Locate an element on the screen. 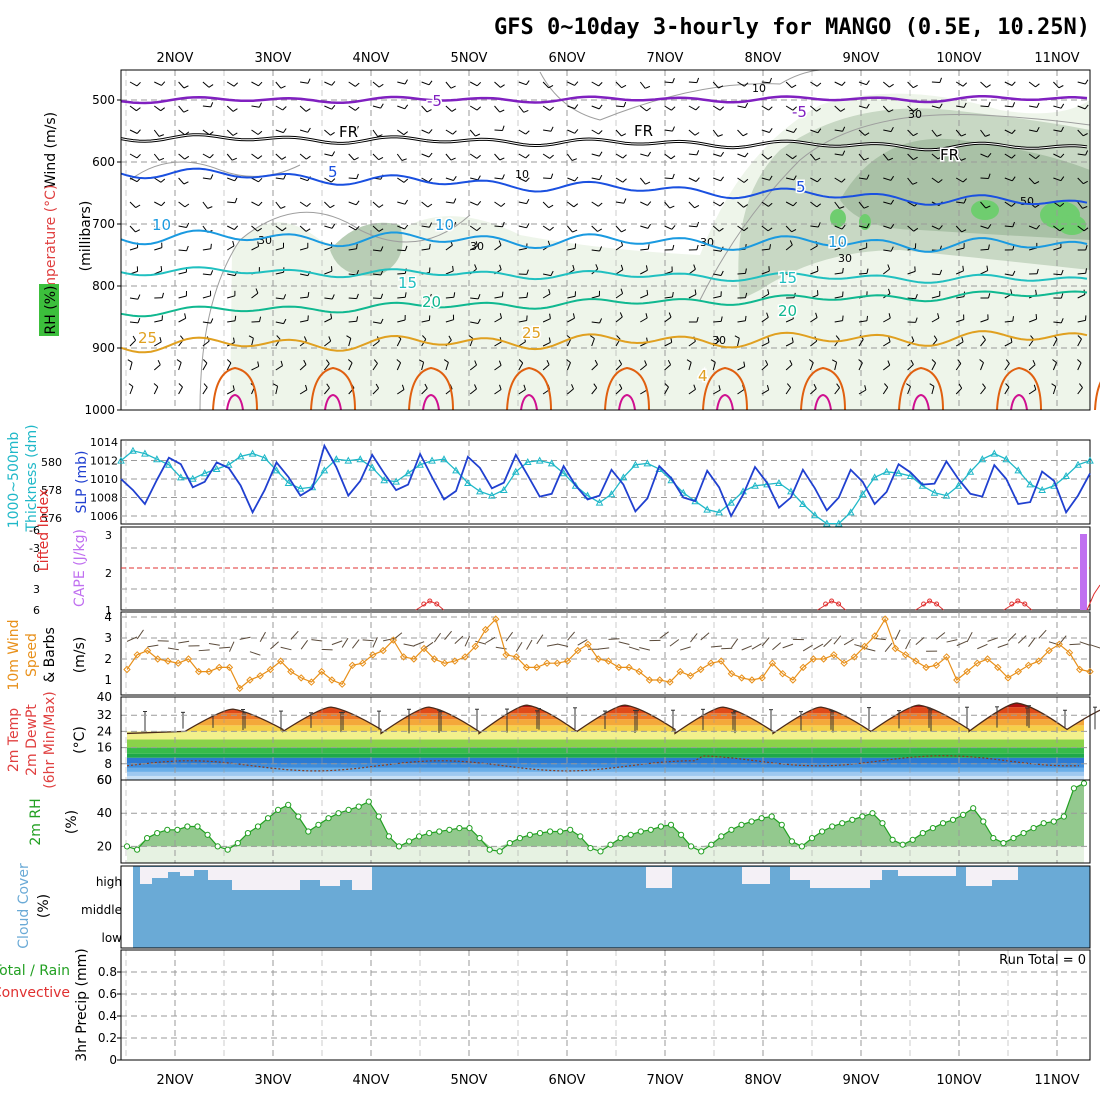  date-label-top: 4NOV is located at coordinates (371, 58).